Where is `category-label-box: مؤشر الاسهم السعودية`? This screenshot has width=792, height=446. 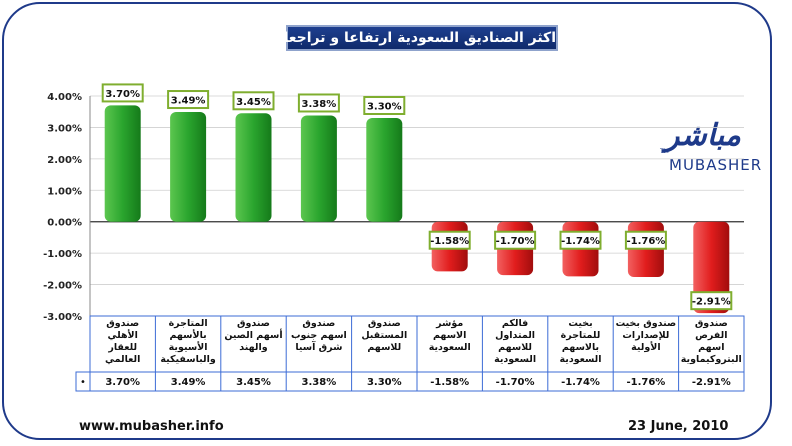 category-label-box: مؤشر الاسهم السعودية is located at coordinates (449, 335).